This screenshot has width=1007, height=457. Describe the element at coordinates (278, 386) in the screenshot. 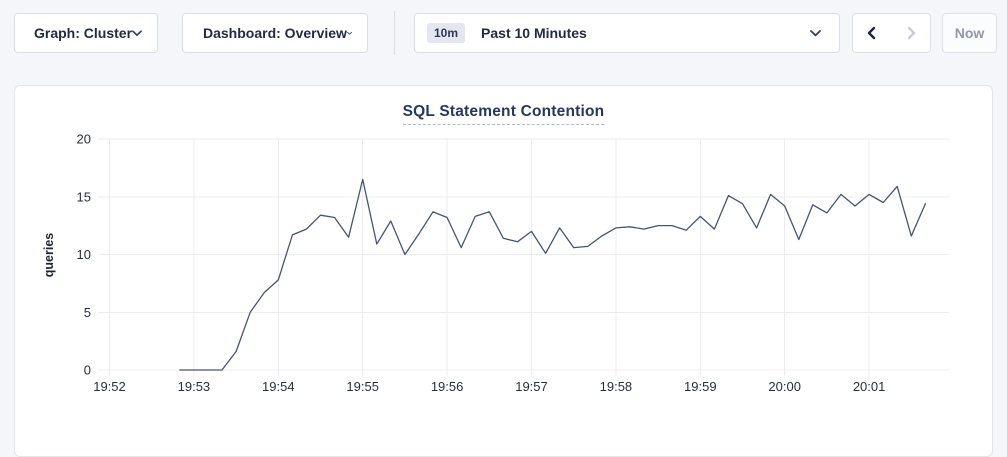

I see `svg-text: 19:54` at that location.